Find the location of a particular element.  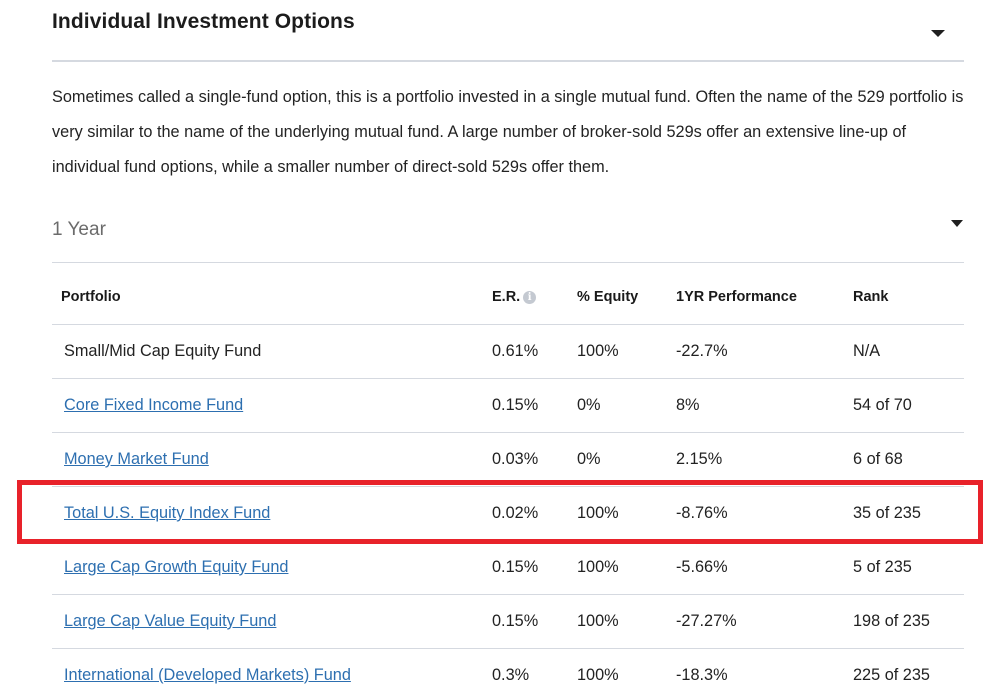

dropdown-arrow-icon is located at coordinates (957, 223).